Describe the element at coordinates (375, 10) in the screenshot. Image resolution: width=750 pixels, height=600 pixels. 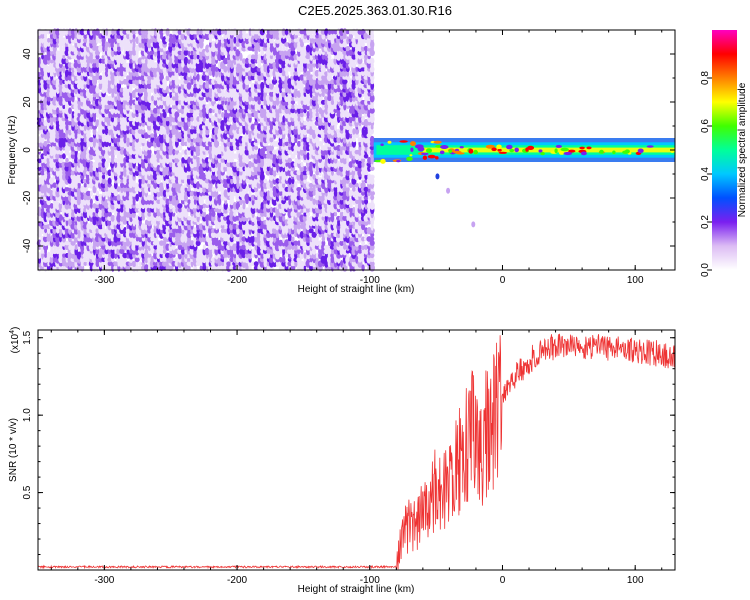
I see `figure-title: C2E5.2025.363.01.30.R16` at that location.